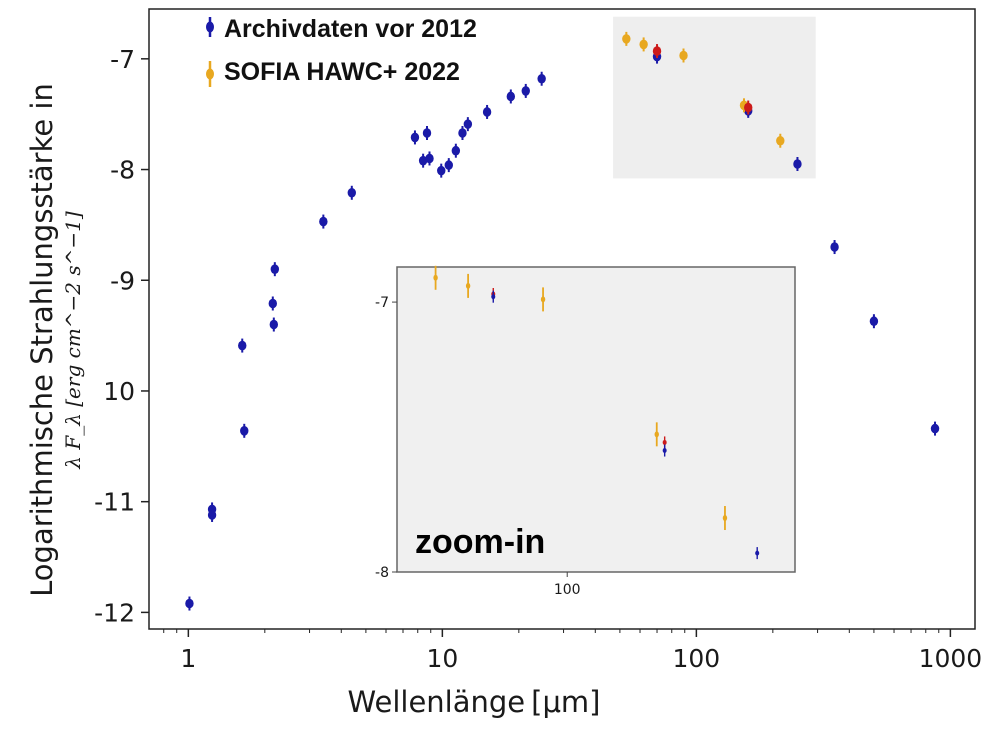 The image size is (1000, 733). Describe the element at coordinates (474, 702) in the screenshot. I see `x-axis-title: Wellenlänge [μm]` at that location.